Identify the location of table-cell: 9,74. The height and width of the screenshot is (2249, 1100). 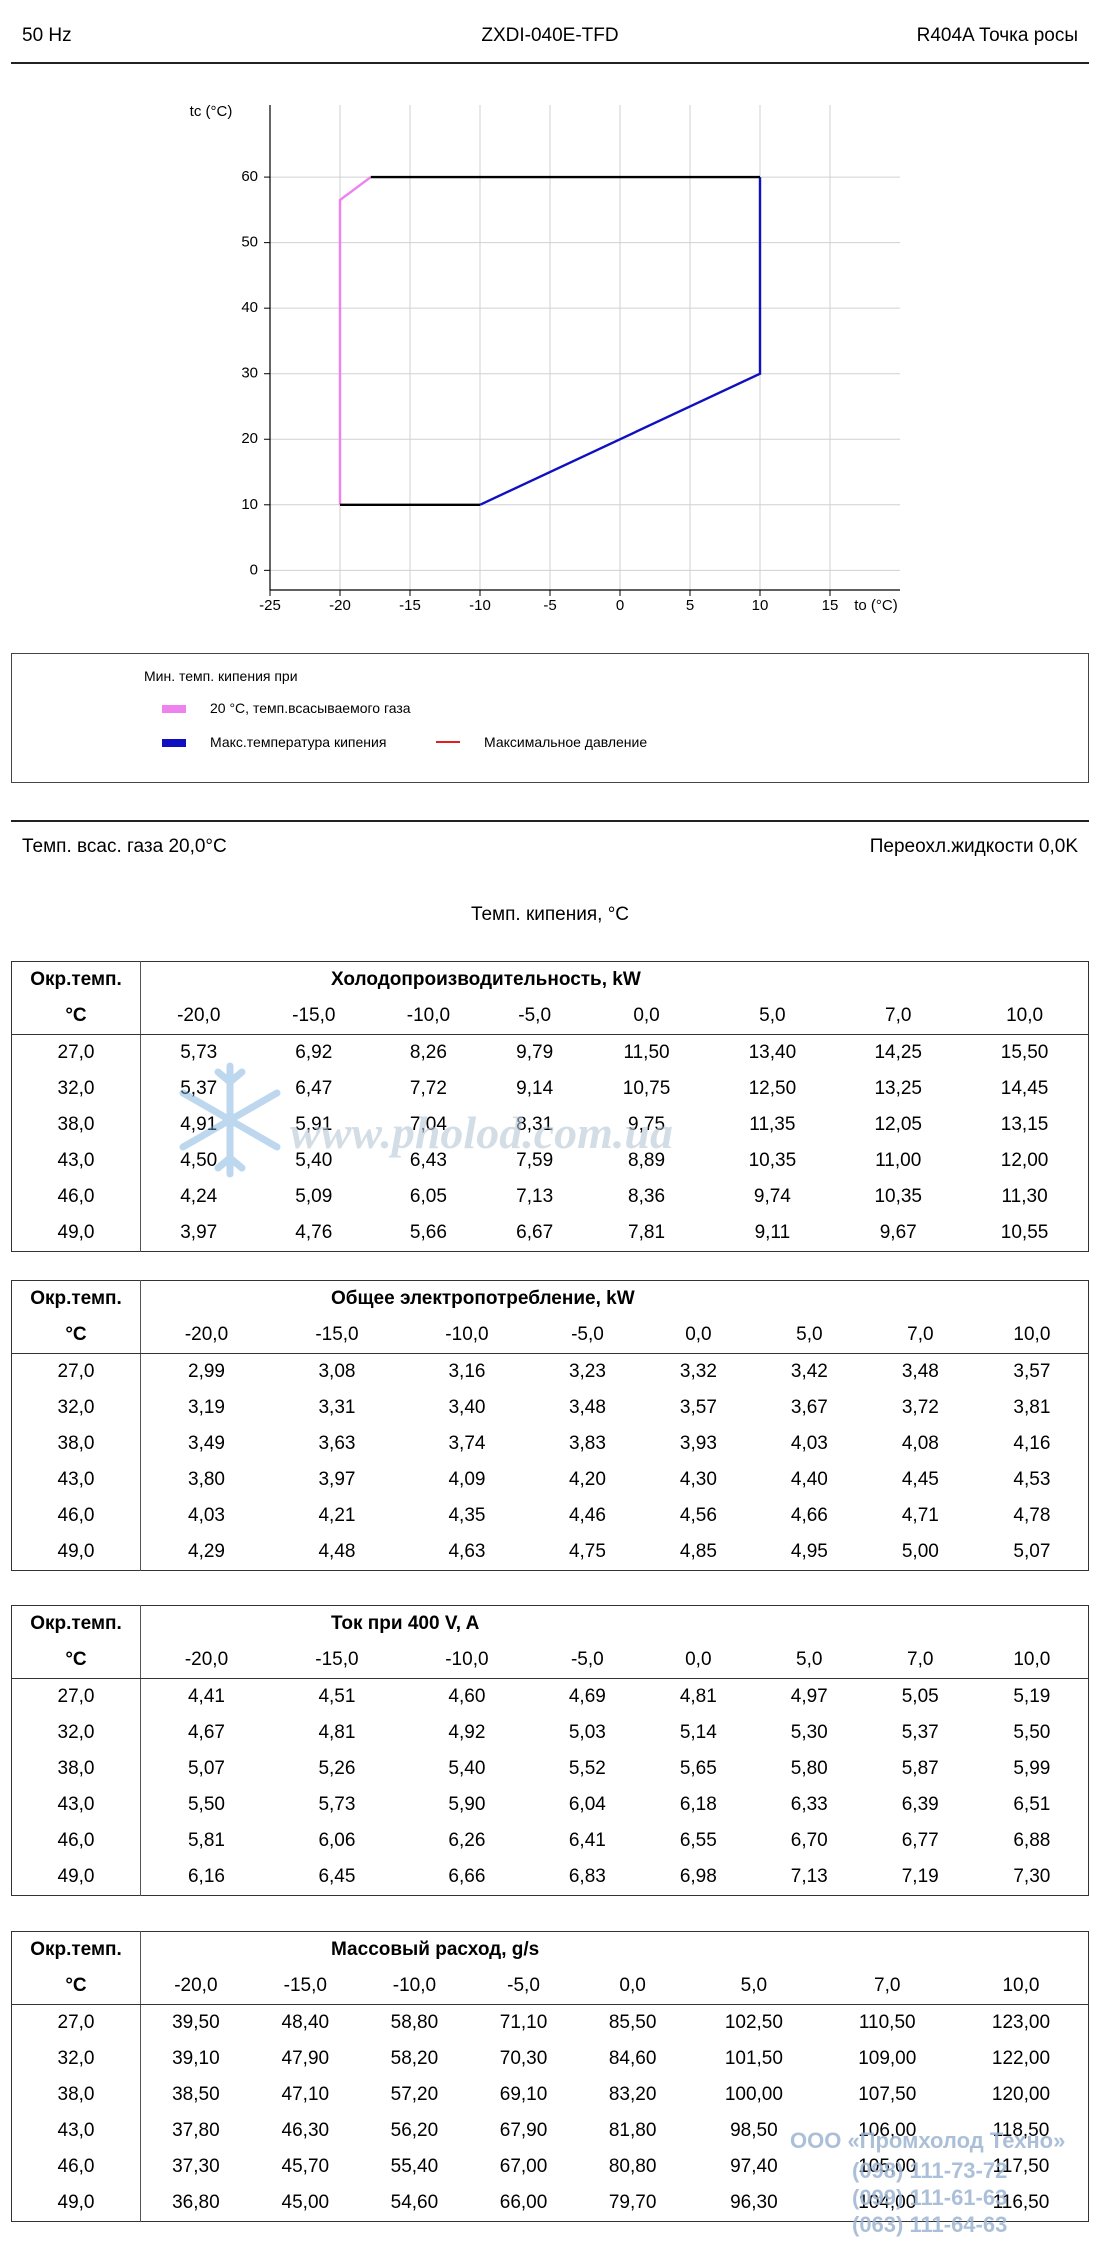
(772, 1196).